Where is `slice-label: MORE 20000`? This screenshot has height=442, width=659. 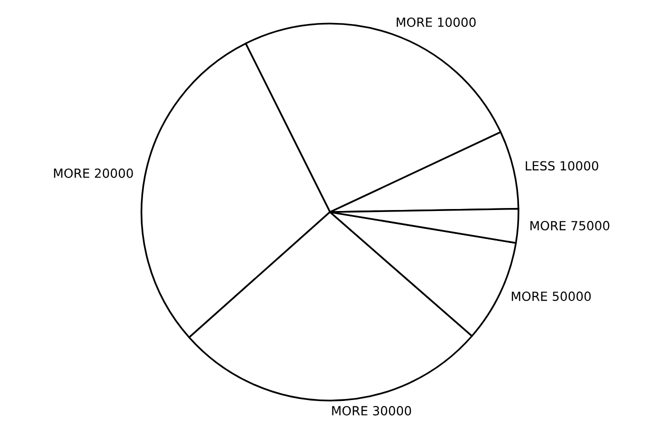
slice-label: MORE 20000 is located at coordinates (93, 173).